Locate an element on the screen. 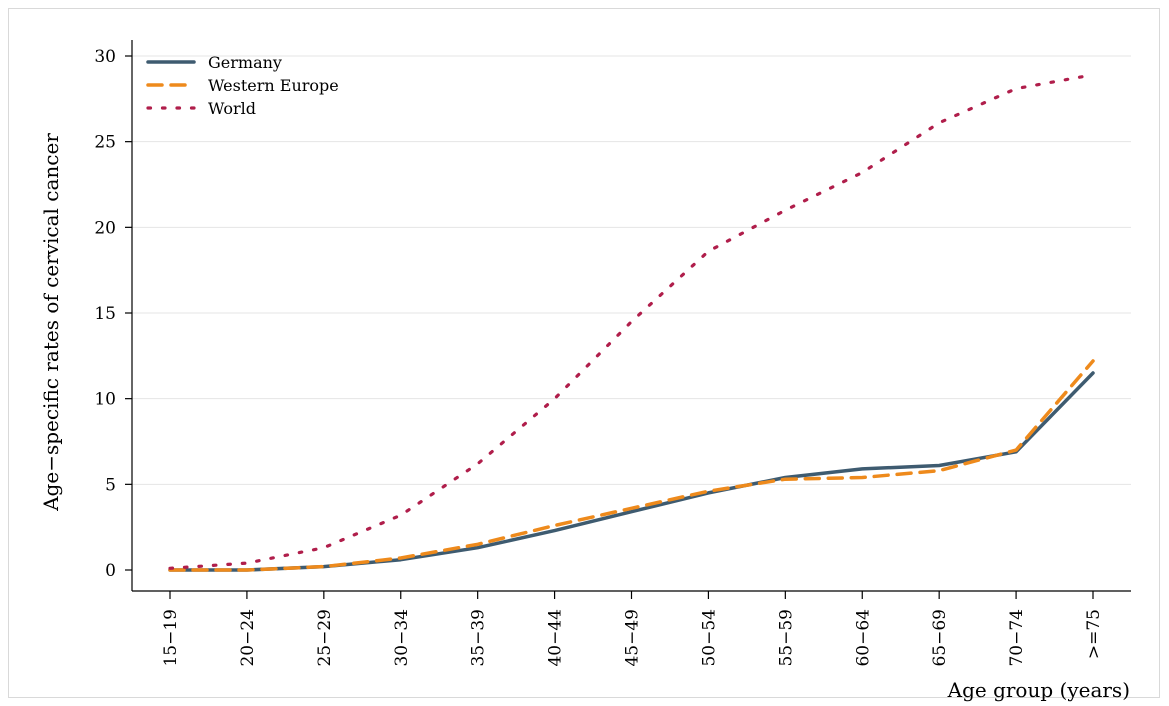 This screenshot has height=706, width=1169. x-tick-label: 50−54 is located at coordinates (709, 638).